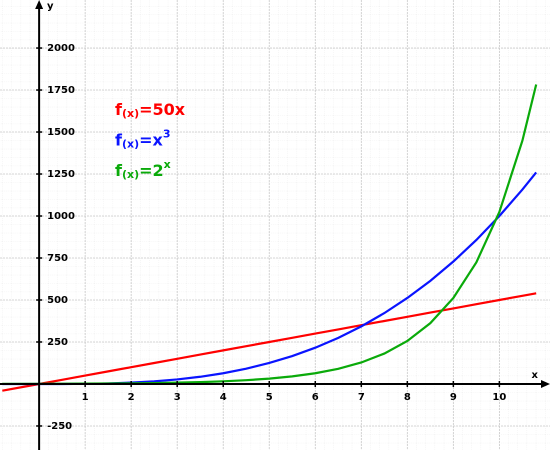 This screenshot has width=550, height=450. What do you see at coordinates (61, 174) in the screenshot?
I see `y-tick-label: 1250` at bounding box center [61, 174].